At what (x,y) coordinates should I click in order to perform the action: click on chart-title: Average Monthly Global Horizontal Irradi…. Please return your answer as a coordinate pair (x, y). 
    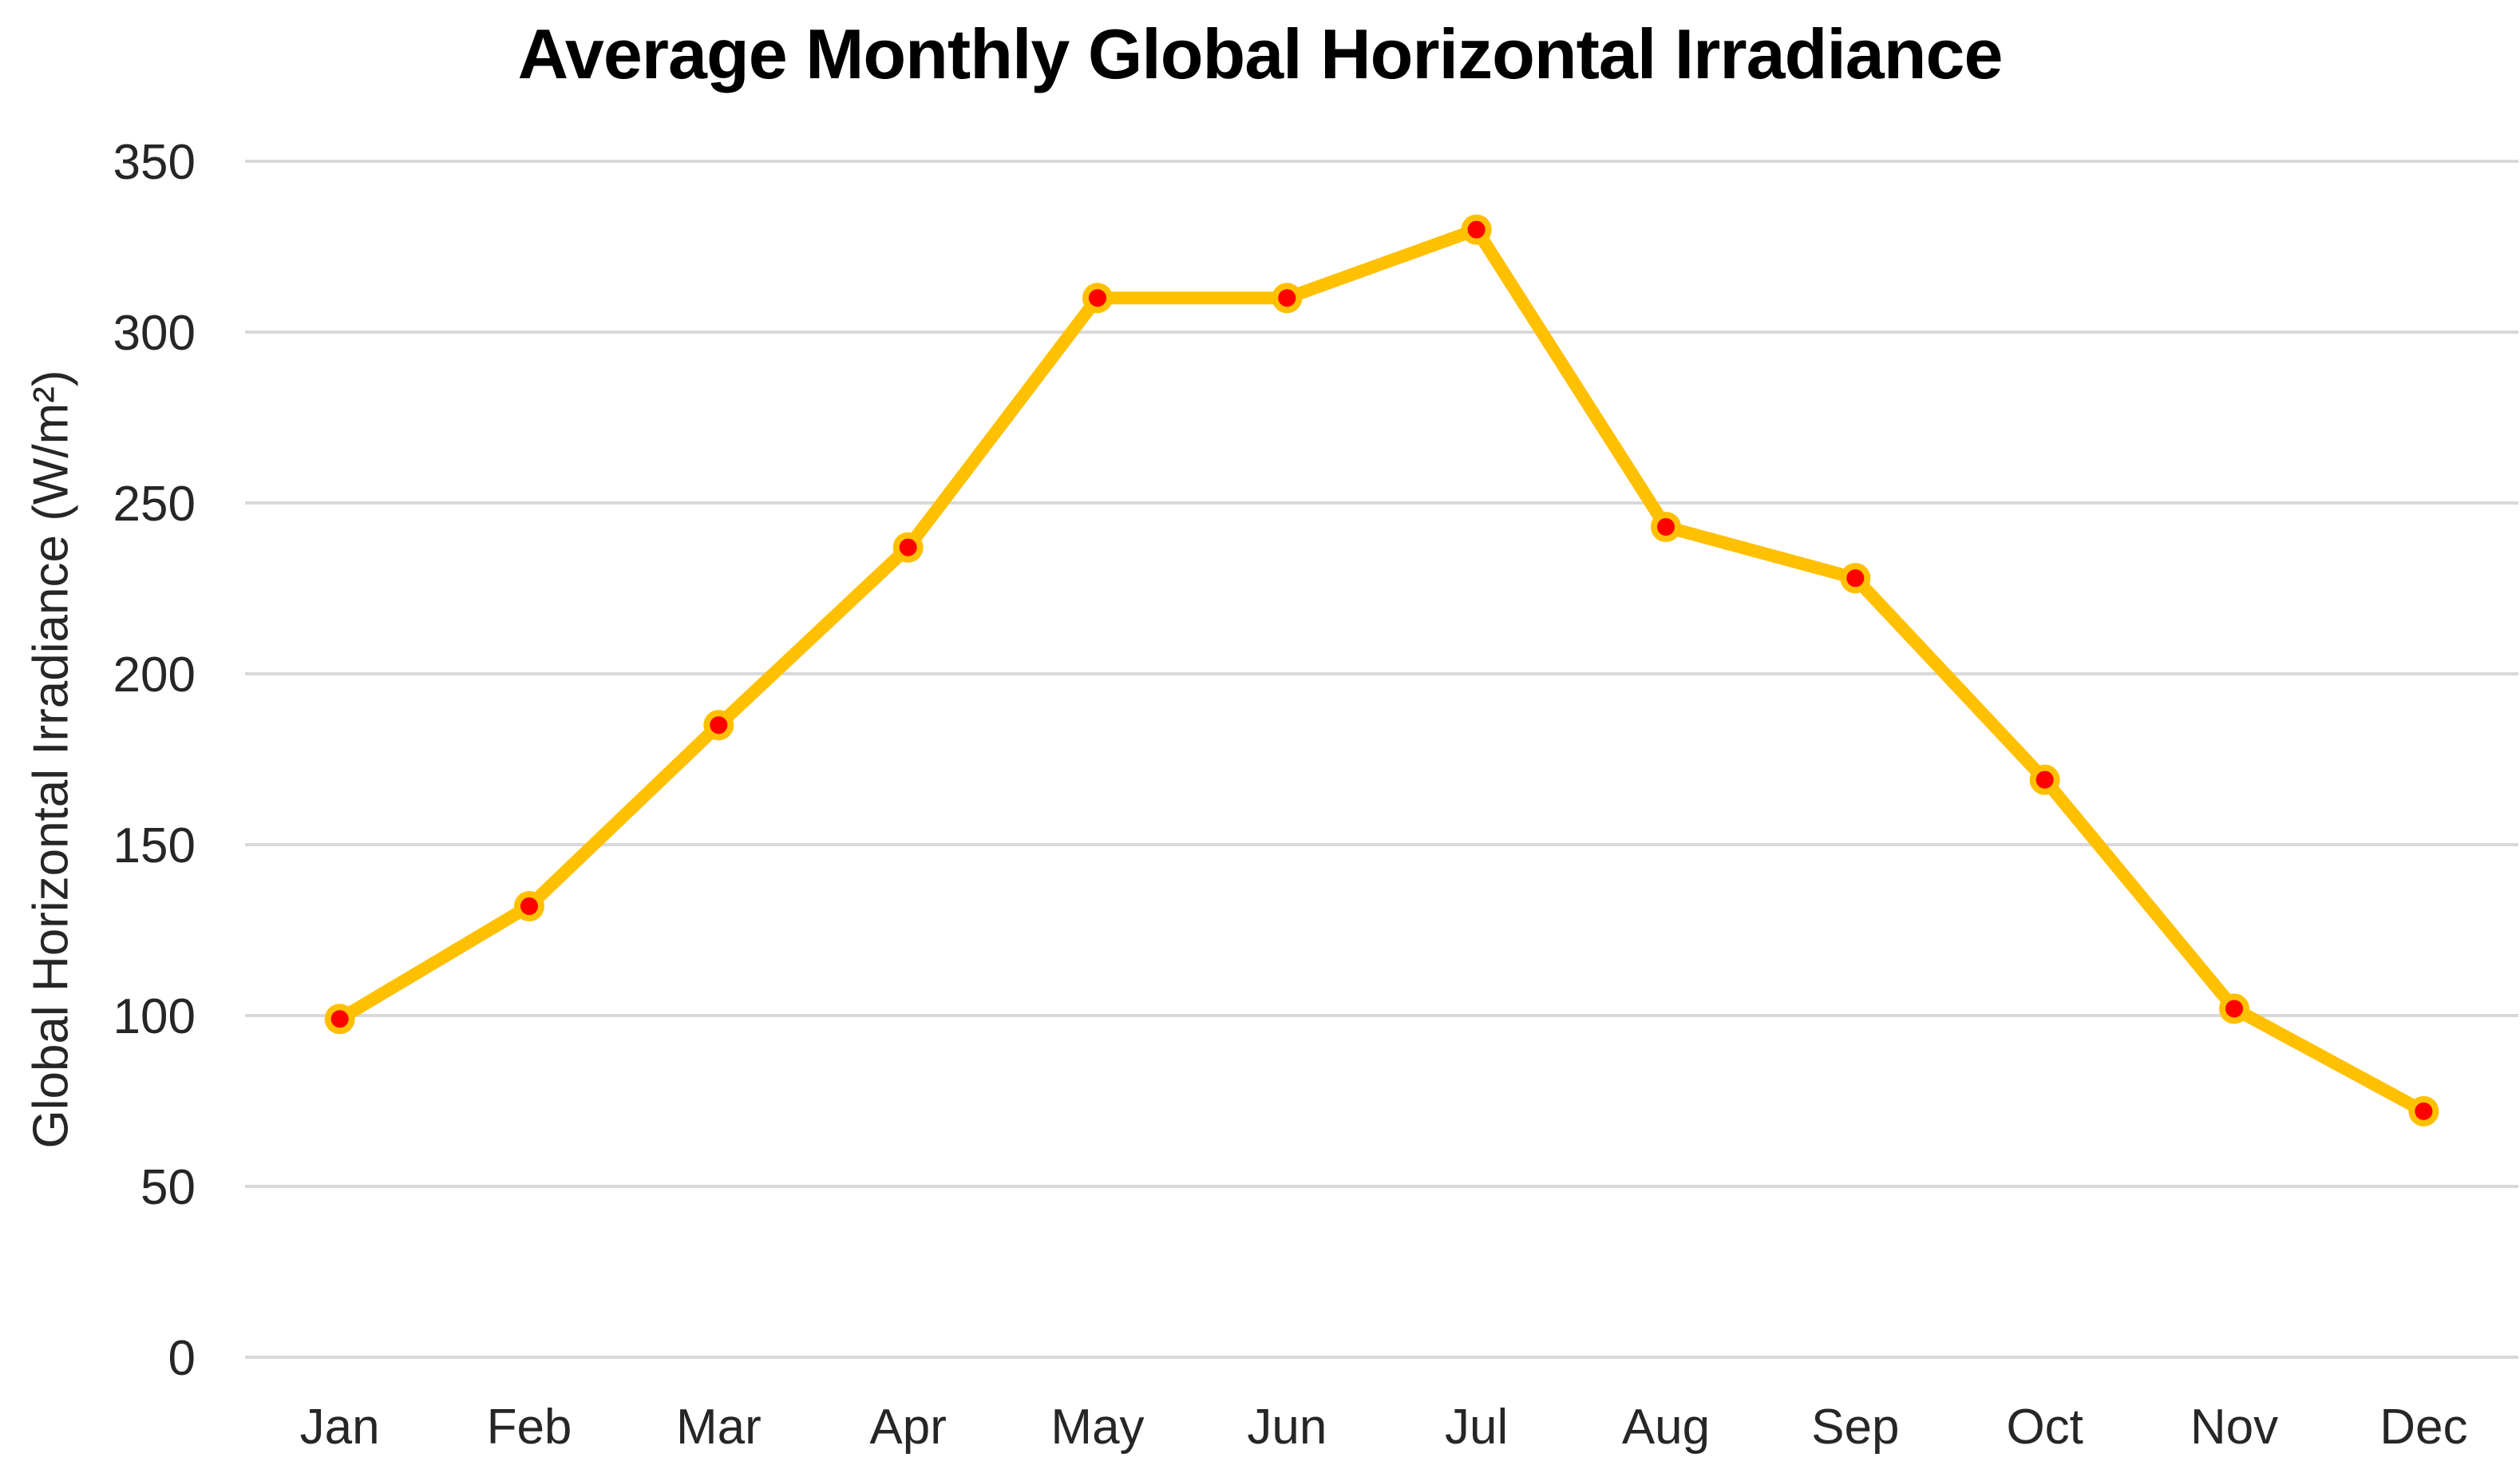
    Looking at the image, I should click on (1260, 53).